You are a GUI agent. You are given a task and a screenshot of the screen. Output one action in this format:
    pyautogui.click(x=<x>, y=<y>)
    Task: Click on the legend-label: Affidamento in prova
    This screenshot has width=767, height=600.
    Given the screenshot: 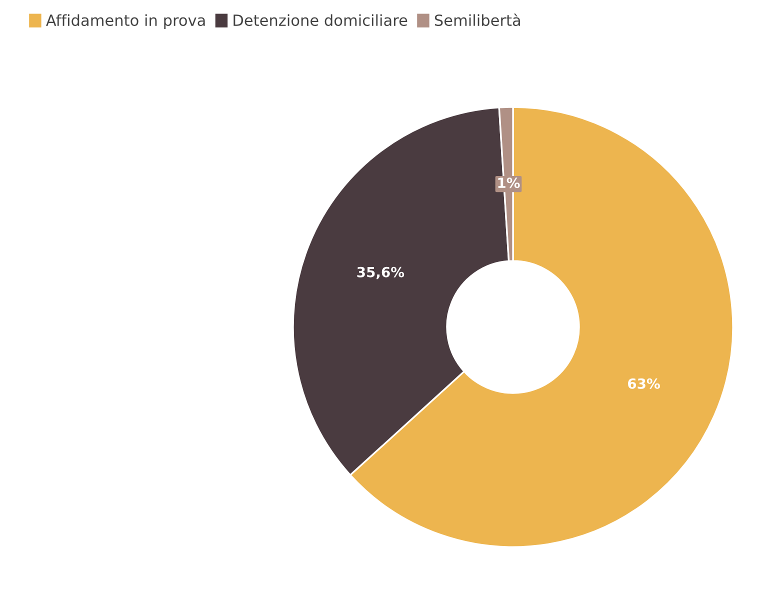 What is the action you would take?
    pyautogui.click(x=125, y=21)
    